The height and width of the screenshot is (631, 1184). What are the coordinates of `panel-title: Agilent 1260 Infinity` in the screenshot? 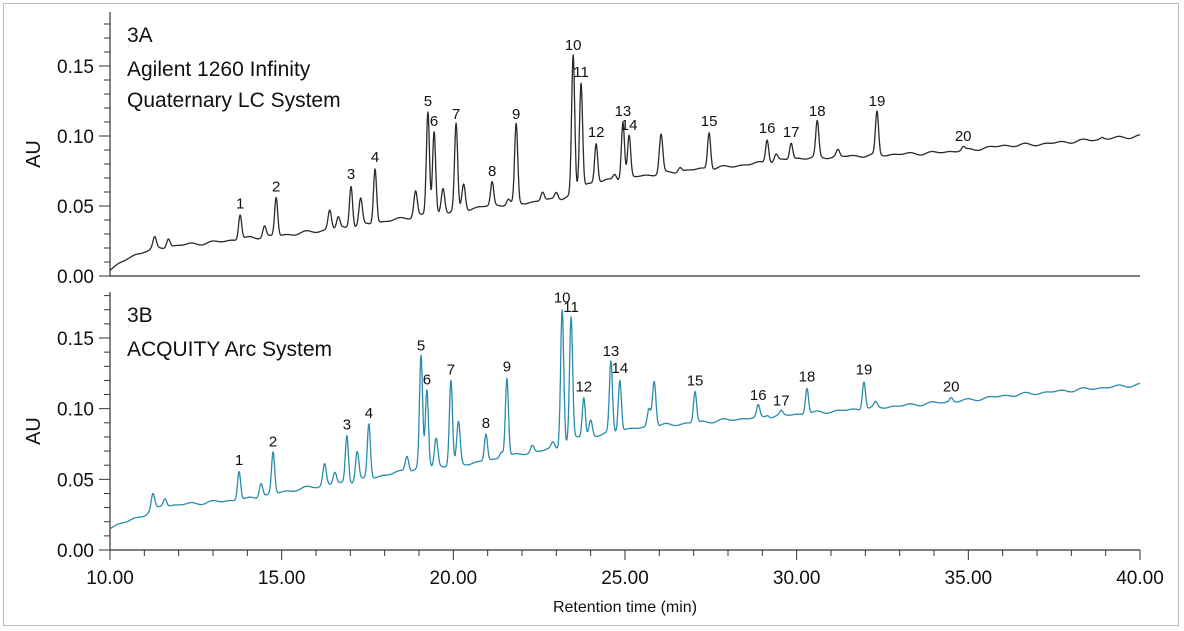 It's located at (219, 69).